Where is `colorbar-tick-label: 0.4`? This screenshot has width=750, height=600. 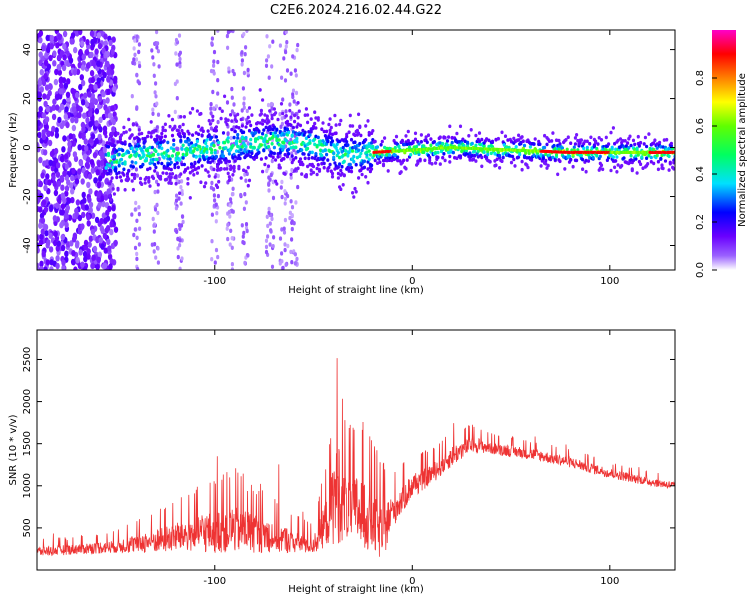 colorbar-tick-label: 0.4 is located at coordinates (700, 174).